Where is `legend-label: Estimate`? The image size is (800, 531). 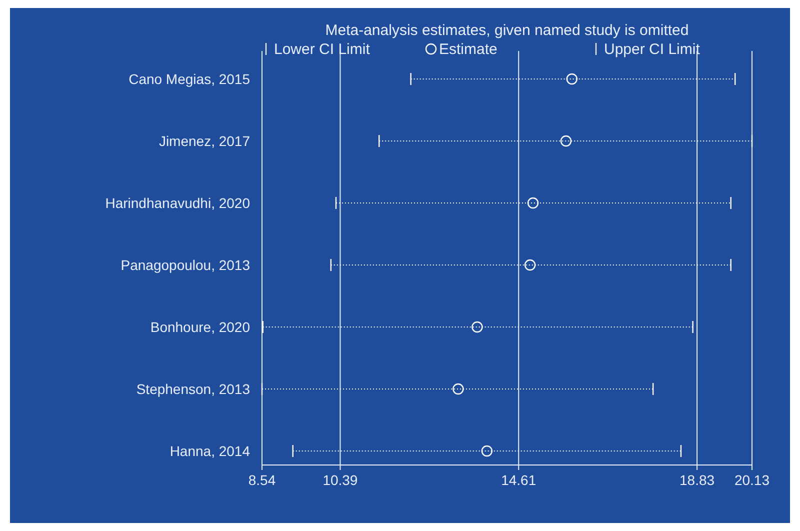 legend-label: Estimate is located at coordinates (468, 49).